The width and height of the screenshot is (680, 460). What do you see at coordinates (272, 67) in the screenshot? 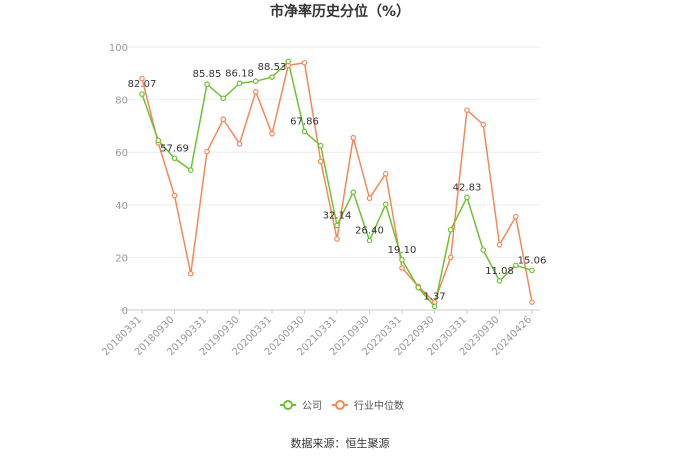
I see `data-label: 88.53` at bounding box center [272, 67].